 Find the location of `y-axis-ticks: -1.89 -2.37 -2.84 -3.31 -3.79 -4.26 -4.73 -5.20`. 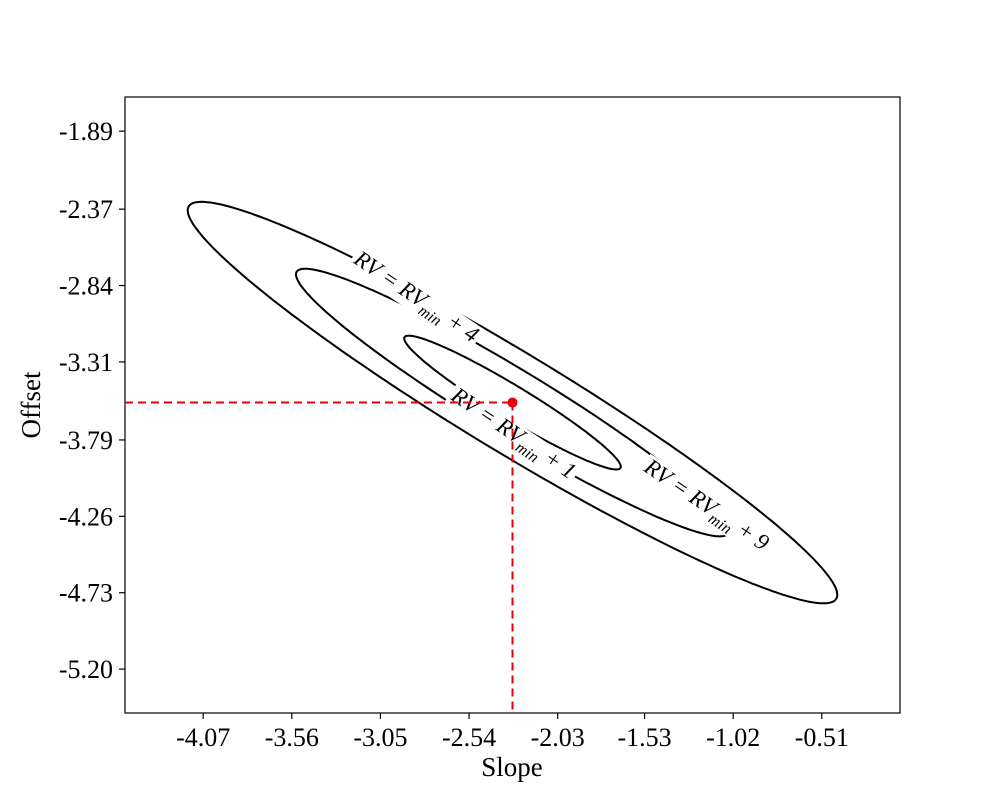

y-axis-ticks: -1.89 -2.37 -2.84 -3.31 -3.79 -4.26 -4.73 -5.20 is located at coordinates (92, 400).